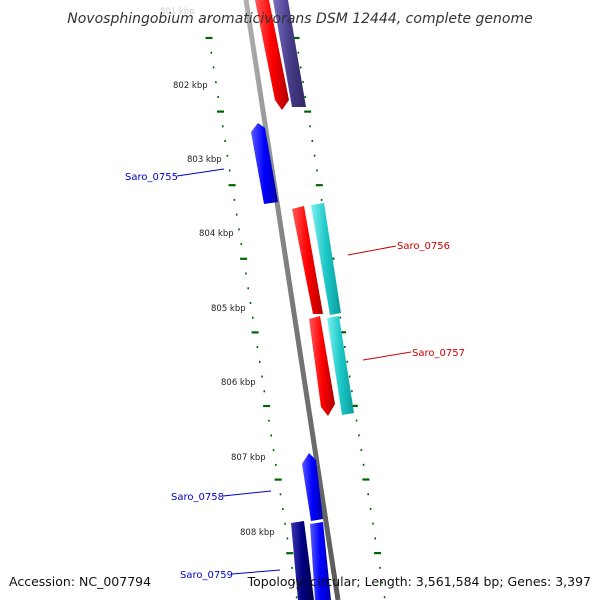 This screenshot has width=600, height=600. I want to click on gene-label-saro-0758: Saro_0758, so click(197, 497).